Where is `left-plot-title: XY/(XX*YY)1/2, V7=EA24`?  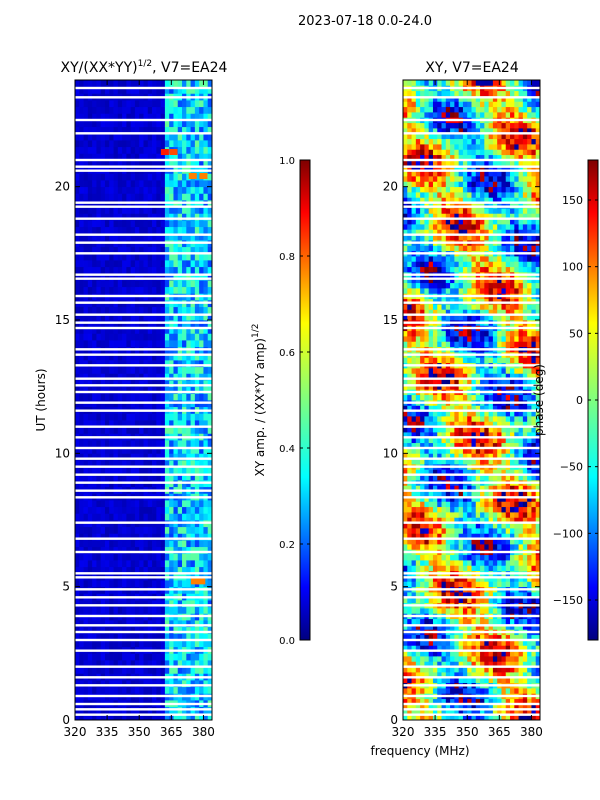
left-plot-title: XY/(XX*YY)1/2, V7=EA24 is located at coordinates (144, 67).